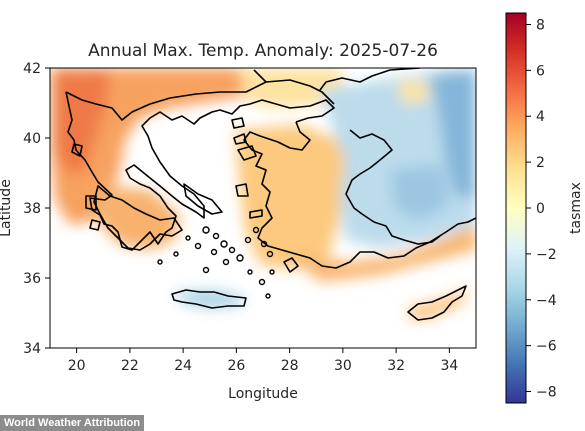  What do you see at coordinates (540, 71) in the screenshot?
I see `colorbar-tick-label: 6` at bounding box center [540, 71].